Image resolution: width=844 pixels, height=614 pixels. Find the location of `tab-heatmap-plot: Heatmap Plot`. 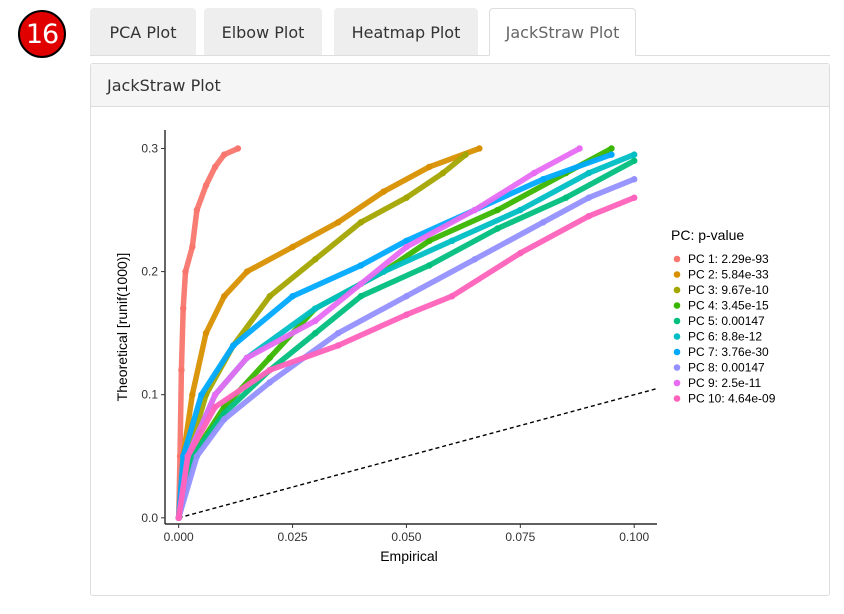

tab-heatmap-plot: Heatmap Plot is located at coordinates (406, 31).